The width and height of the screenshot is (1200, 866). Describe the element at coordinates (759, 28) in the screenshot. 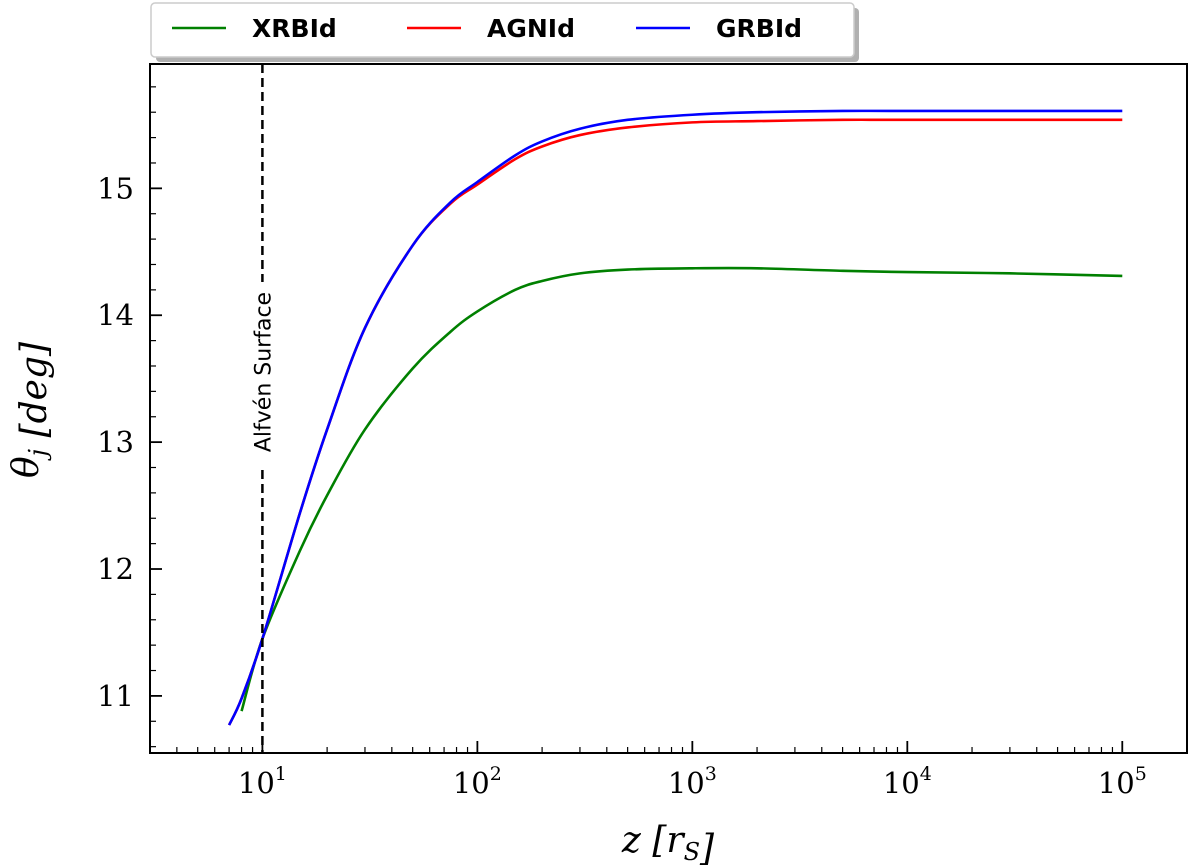

I see `legend-label-grbid: GRBId` at that location.